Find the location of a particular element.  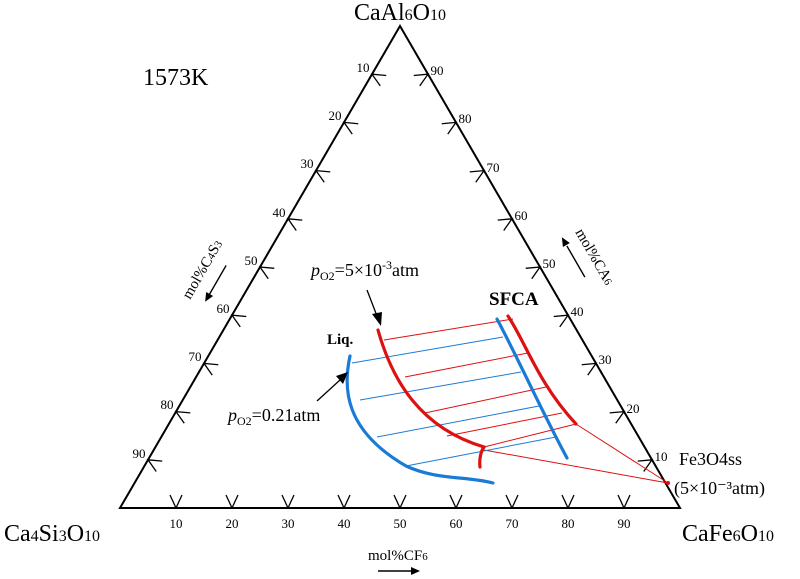

right-tick-label: 40 is located at coordinates (577, 311).